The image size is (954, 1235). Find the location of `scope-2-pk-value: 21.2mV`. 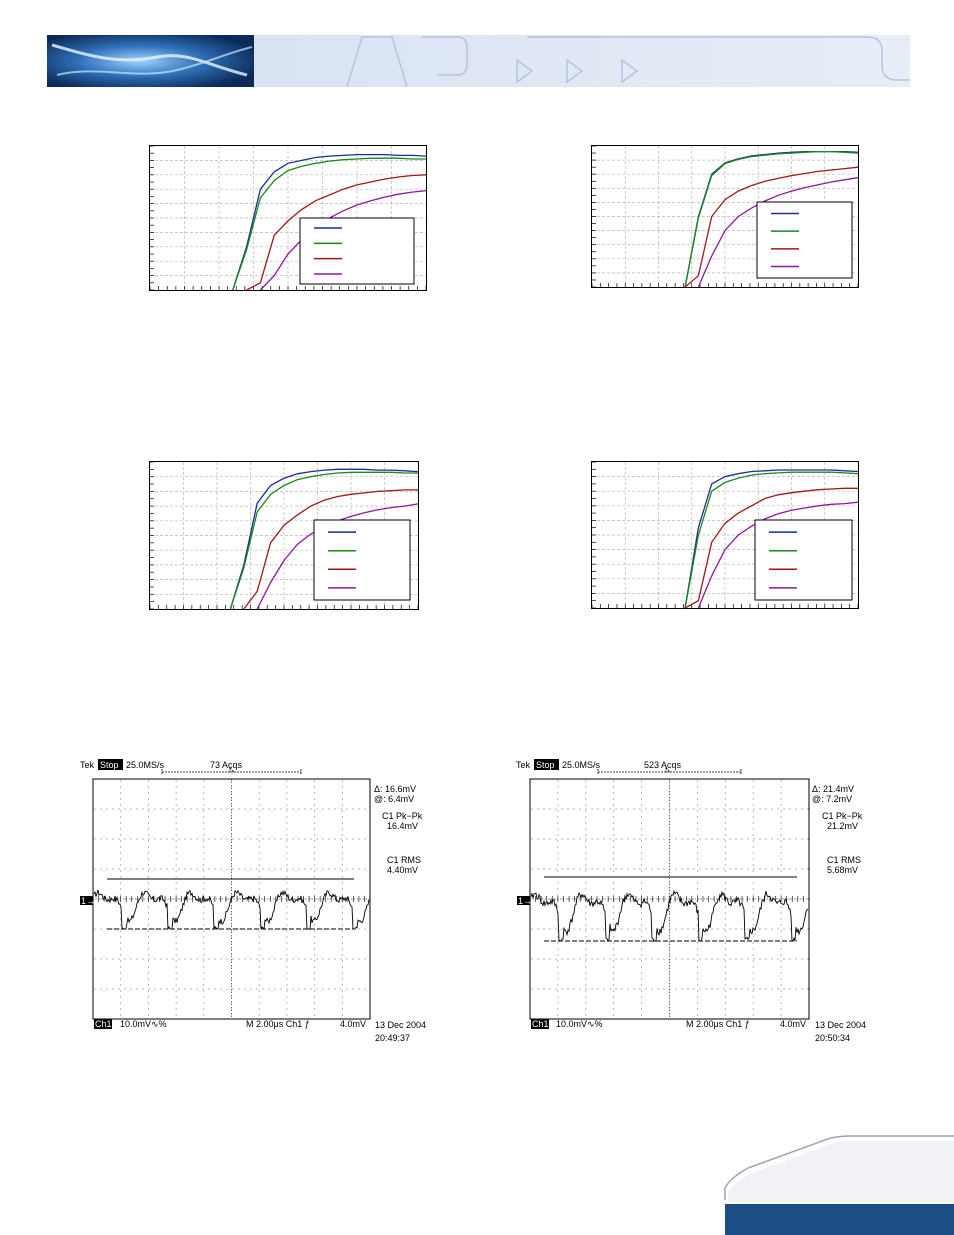

scope-2-pk-value: 21.2mV is located at coordinates (842, 826).